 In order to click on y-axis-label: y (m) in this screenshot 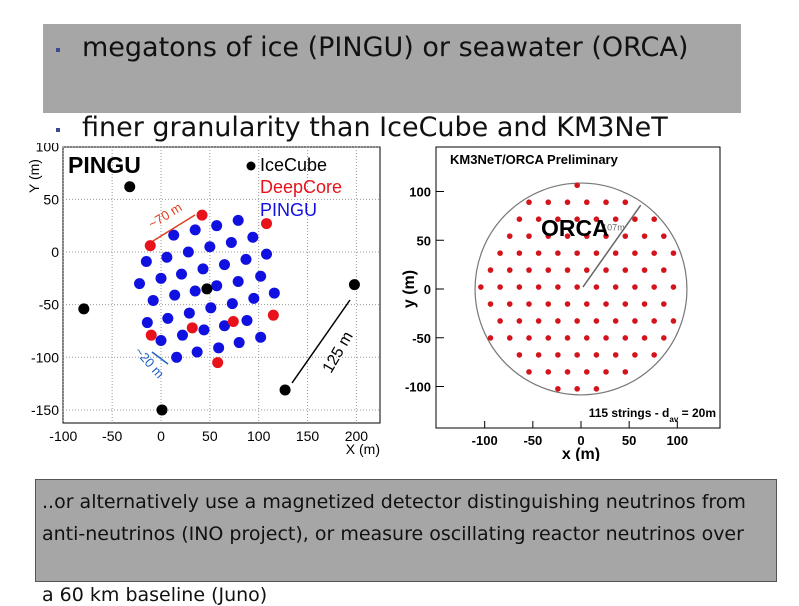, I will do `click(409, 289)`.